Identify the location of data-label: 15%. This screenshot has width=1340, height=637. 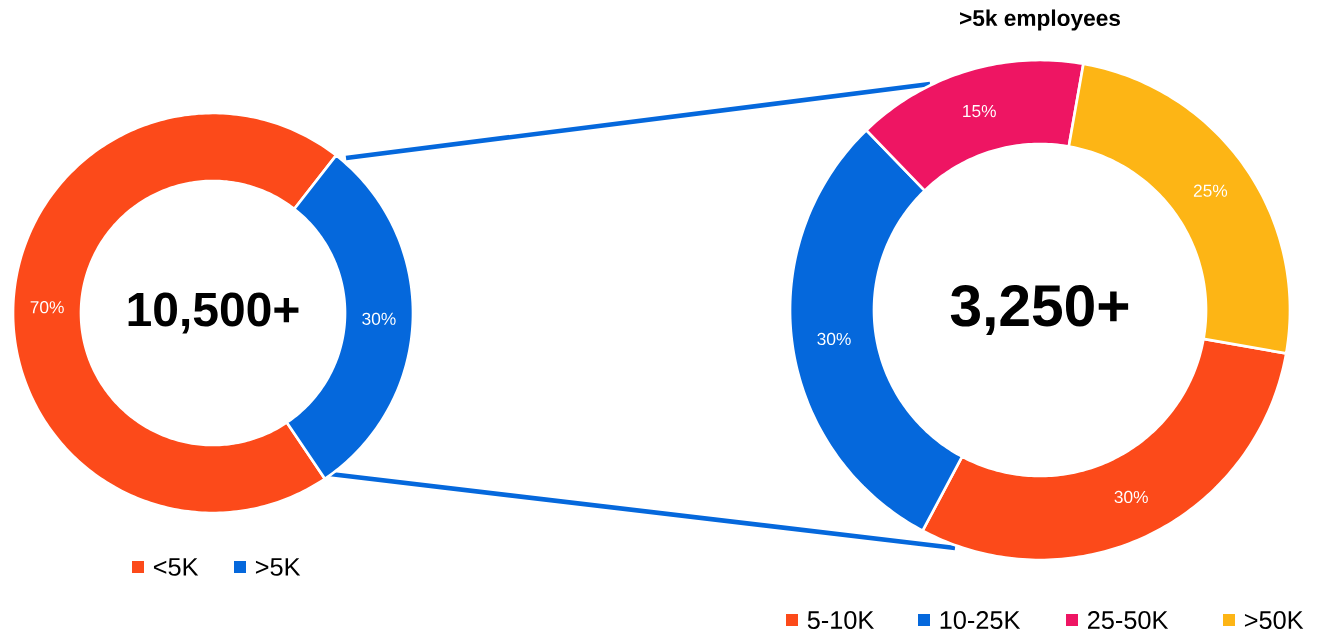
(979, 111).